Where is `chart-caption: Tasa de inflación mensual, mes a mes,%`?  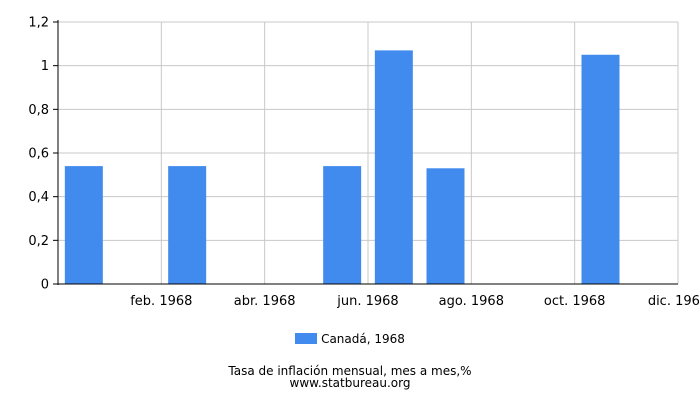 chart-caption: Tasa de inflación mensual, mes a mes,% is located at coordinates (350, 371).